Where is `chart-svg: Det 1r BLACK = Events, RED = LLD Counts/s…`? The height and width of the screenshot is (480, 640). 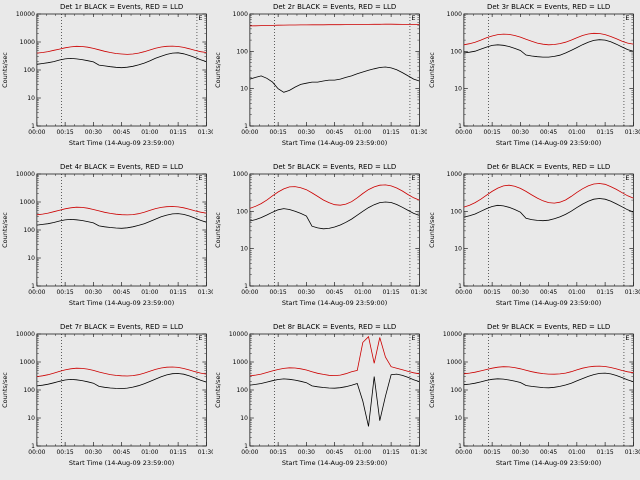 chart-svg: Det 1r BLACK = Events, RED = LLD Counts/s… is located at coordinates (107, 75).